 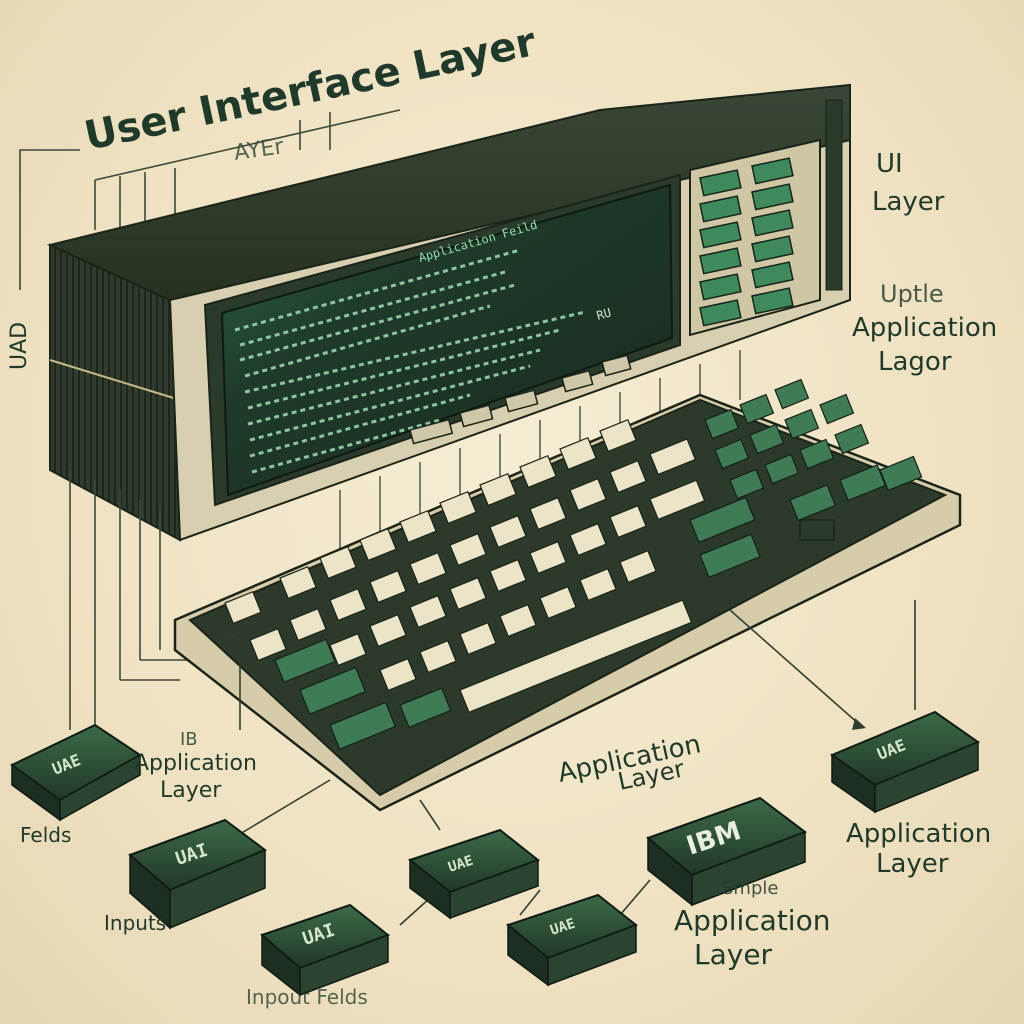 What do you see at coordinates (905, 762) in the screenshot?
I see `module-right: UAE` at bounding box center [905, 762].